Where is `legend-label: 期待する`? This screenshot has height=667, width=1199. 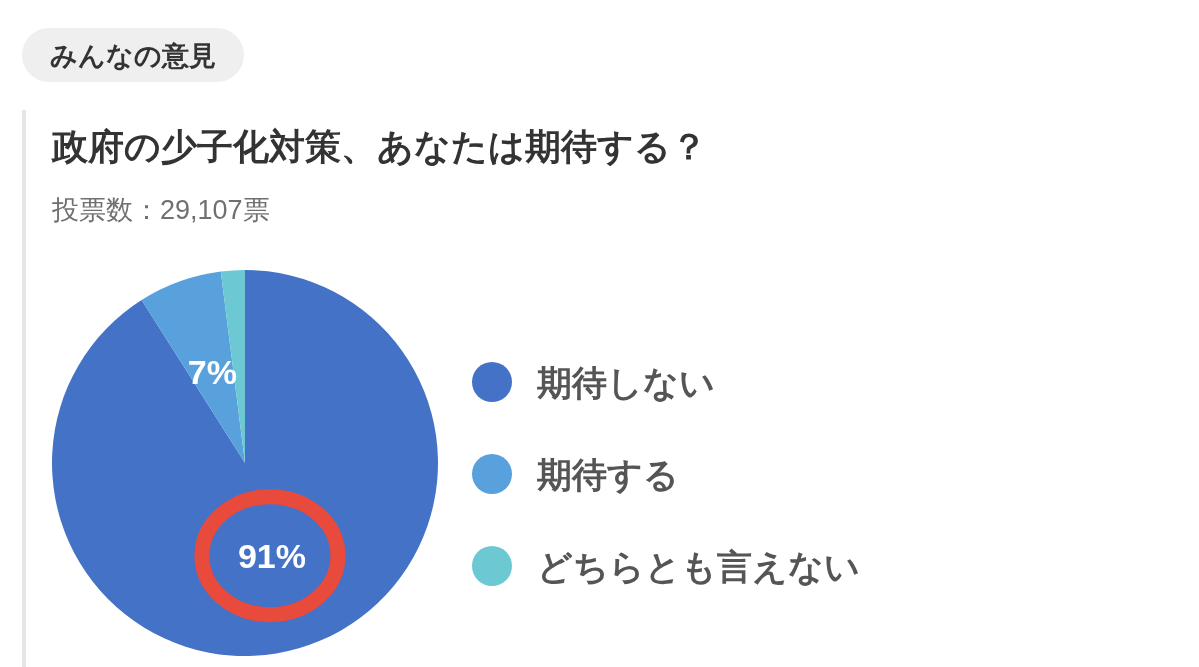 legend-label: 期待する is located at coordinates (607, 474).